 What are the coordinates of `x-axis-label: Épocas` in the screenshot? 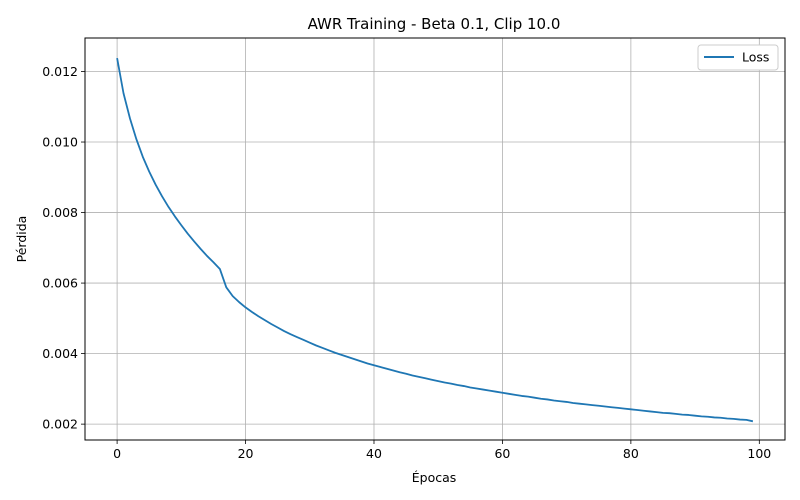 It's located at (434, 477).